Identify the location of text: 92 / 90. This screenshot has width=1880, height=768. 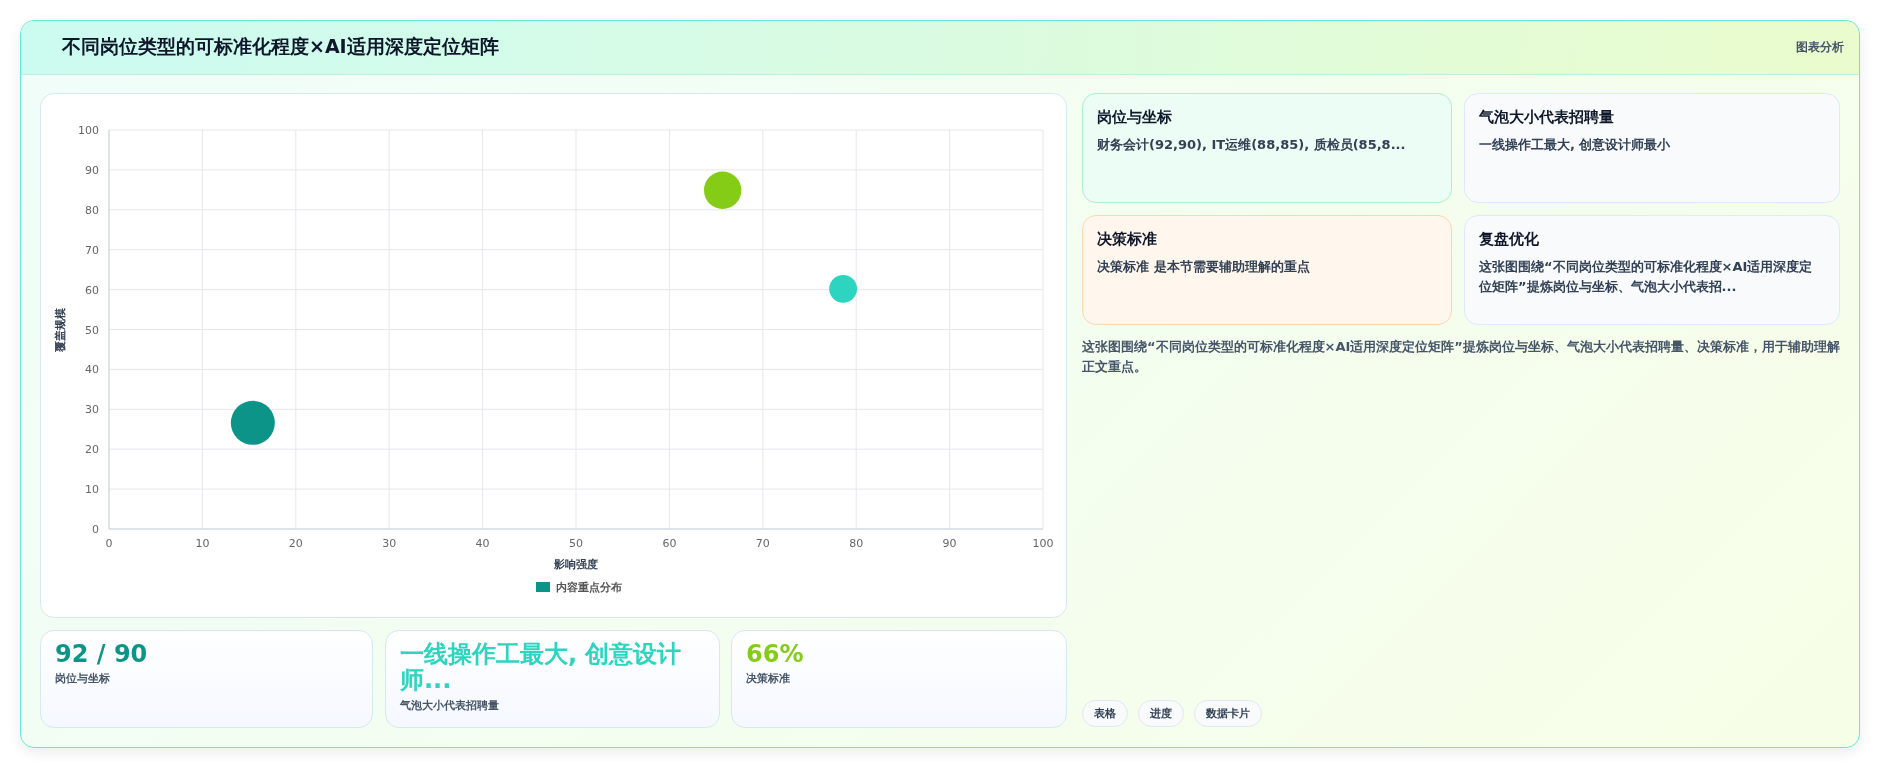
(102, 654).